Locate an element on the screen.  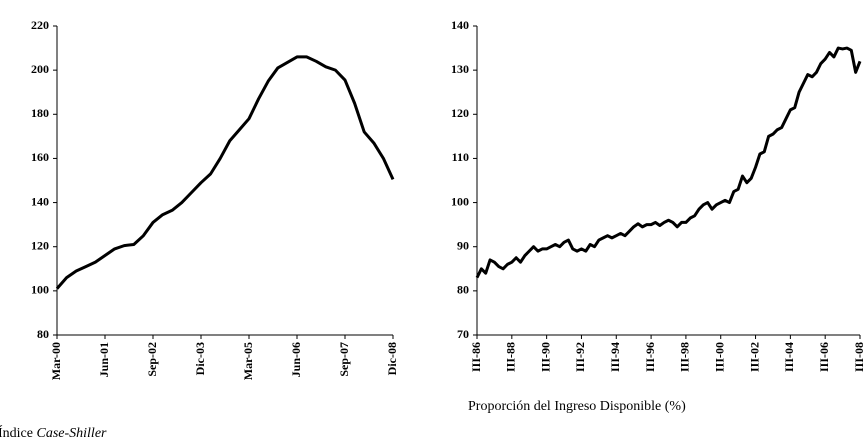
caption-text: Índice is located at coordinates (16, 432).